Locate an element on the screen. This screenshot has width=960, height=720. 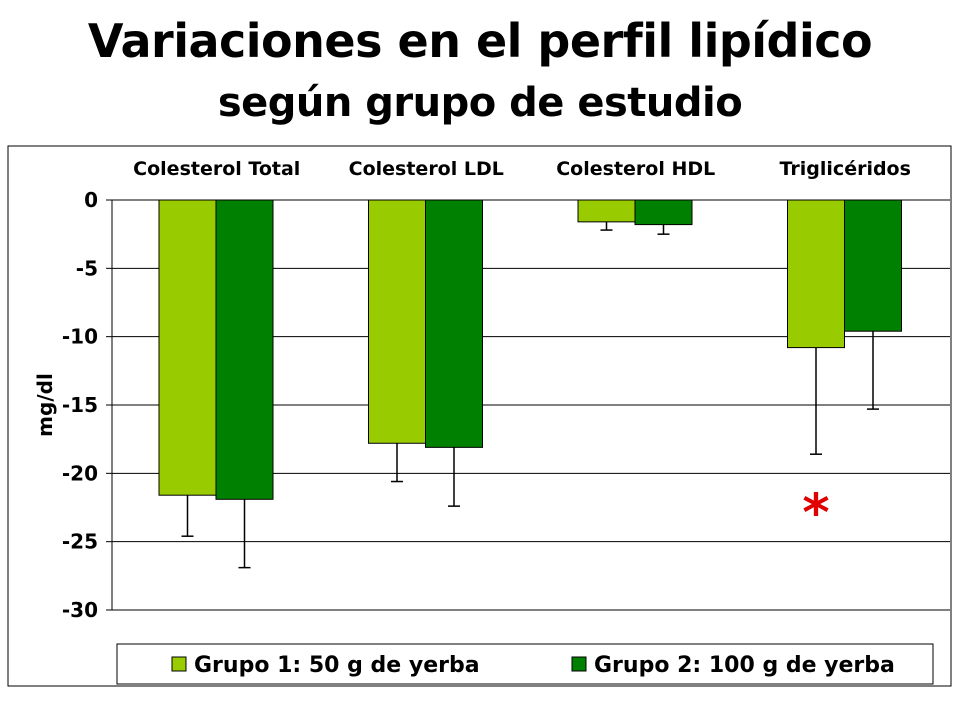
y-tick-label: -5 is located at coordinates (87, 268).